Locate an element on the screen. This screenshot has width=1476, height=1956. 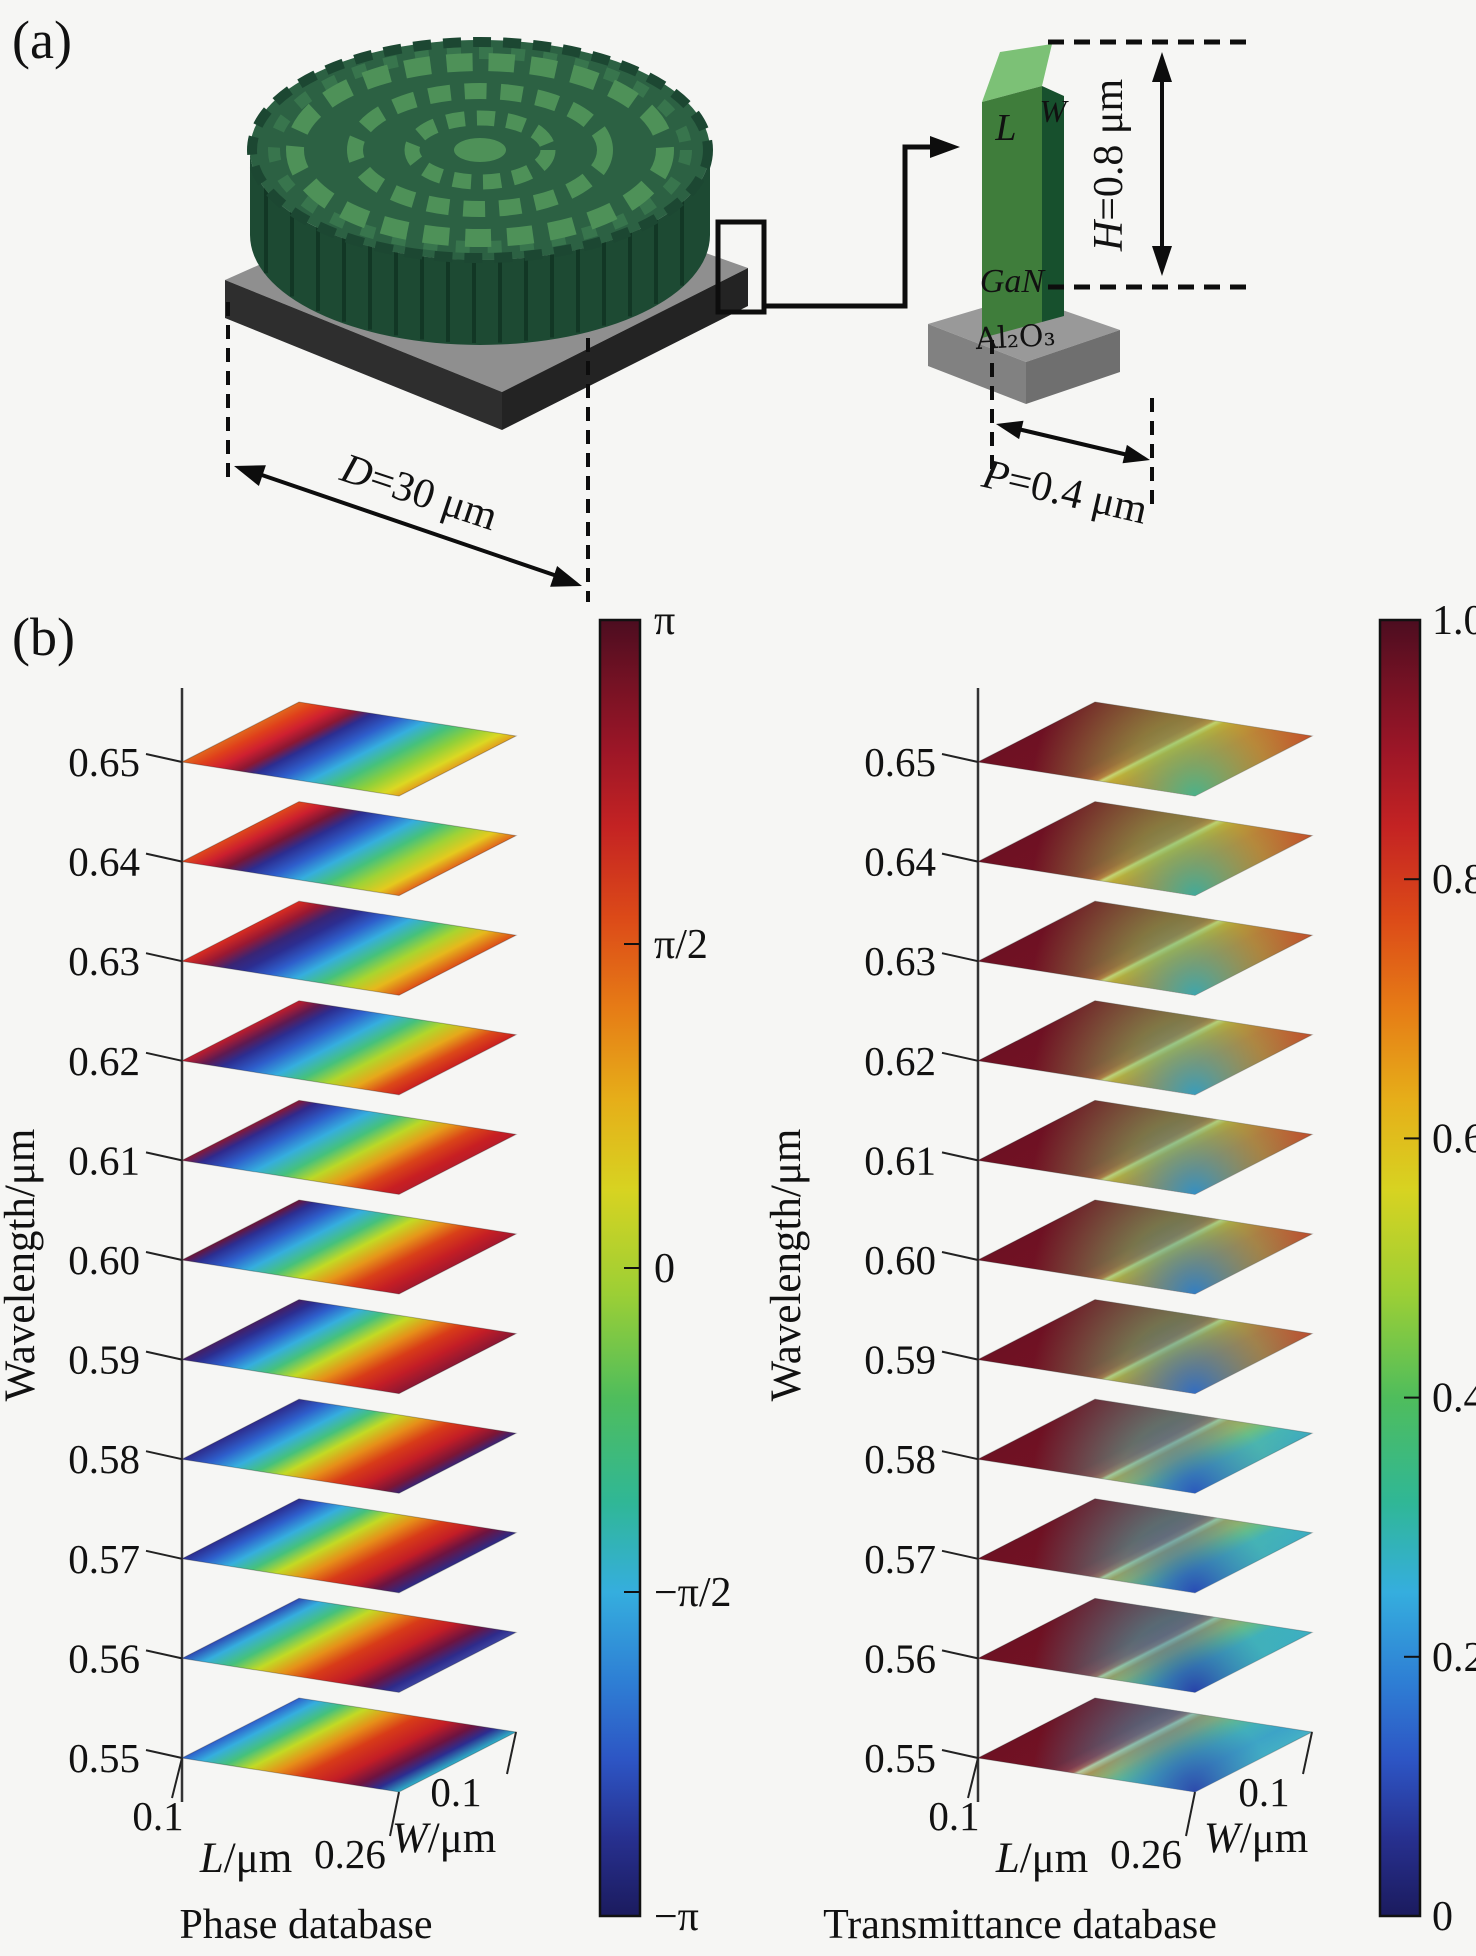
h-dim-label: H=0.8 μm is located at coordinates (1109, 166).